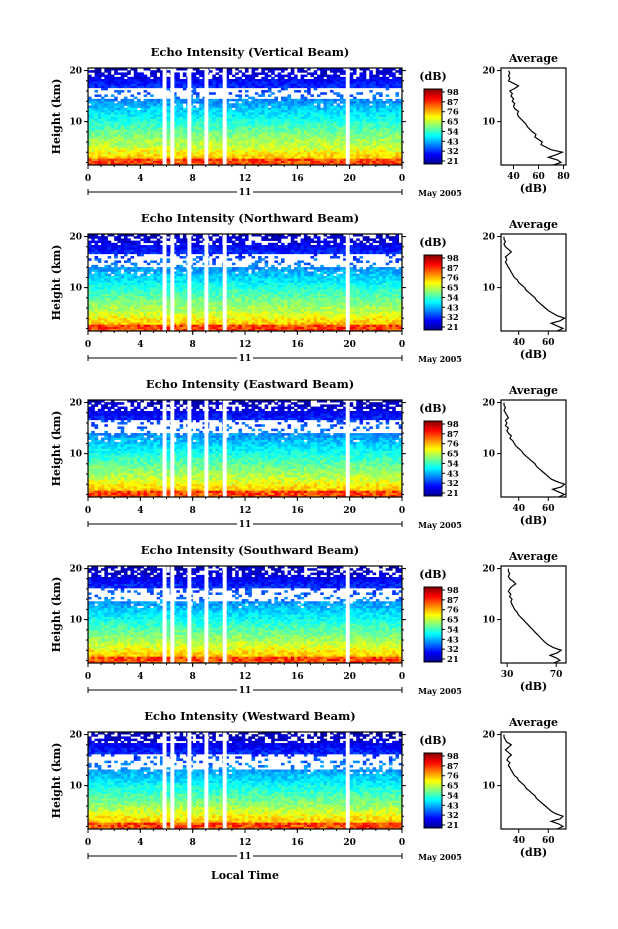  What do you see at coordinates (533, 58) in the screenshot?
I see `average-title: Average` at bounding box center [533, 58].